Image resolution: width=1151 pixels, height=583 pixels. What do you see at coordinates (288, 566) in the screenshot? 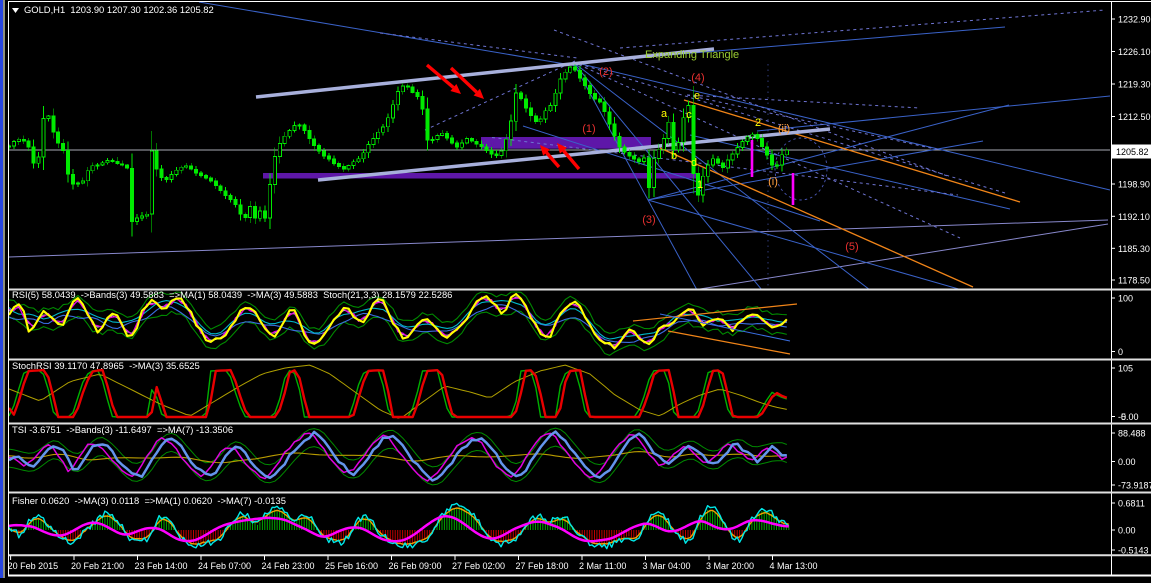
I see `svg-text: 24 Feb 23:00` at bounding box center [288, 566].